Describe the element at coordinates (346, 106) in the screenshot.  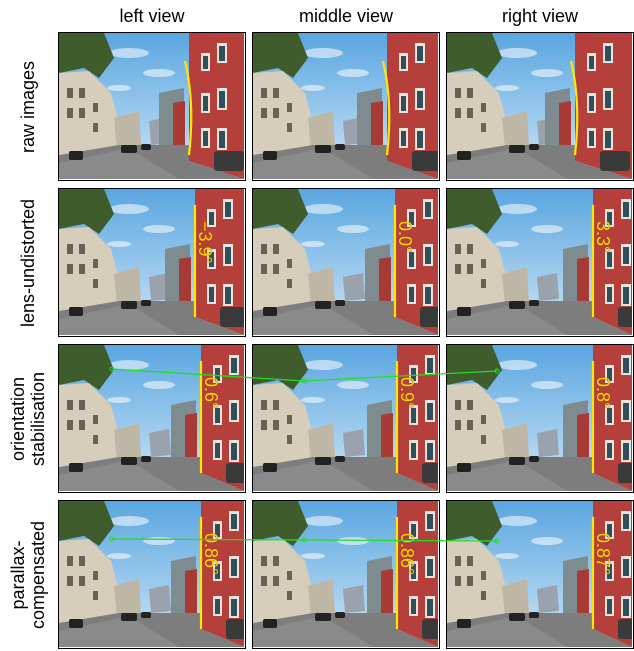
I see `street-photo-middle-row1` at that location.